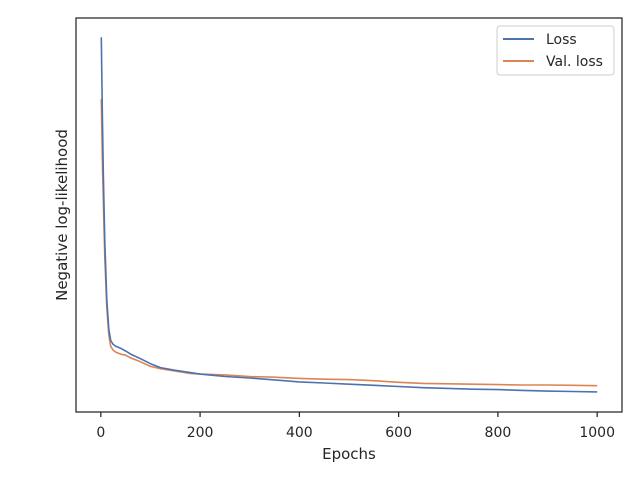 This screenshot has width=640, height=480. Describe the element at coordinates (574, 62) in the screenshot. I see `legend-label-val-loss: Val. loss` at that location.